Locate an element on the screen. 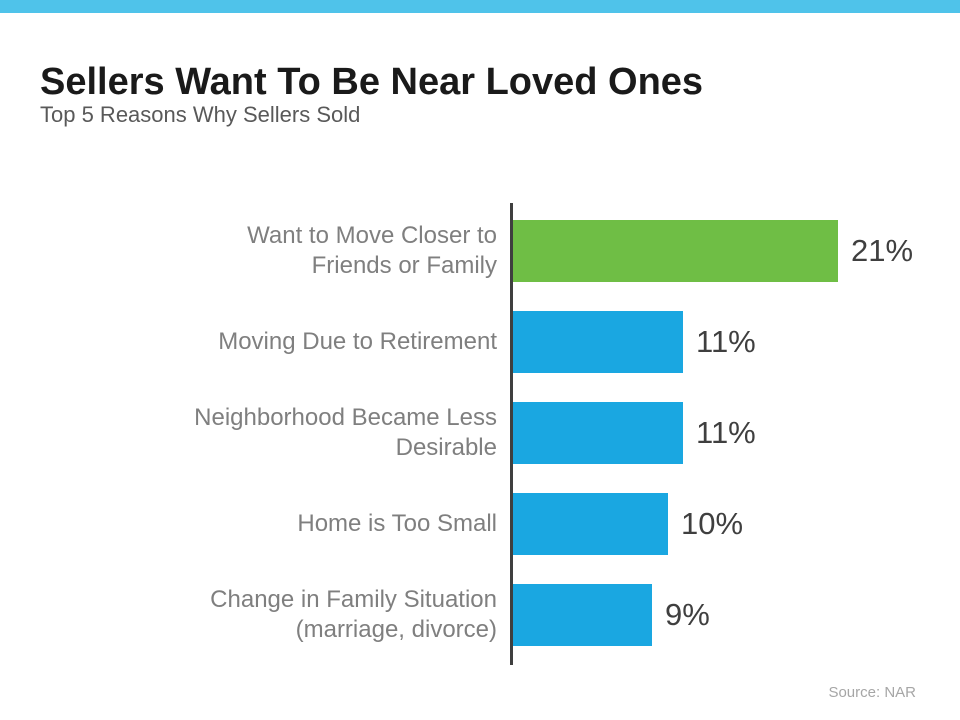  chart-row: Home is Too Small 10% is located at coordinates (485, 523).